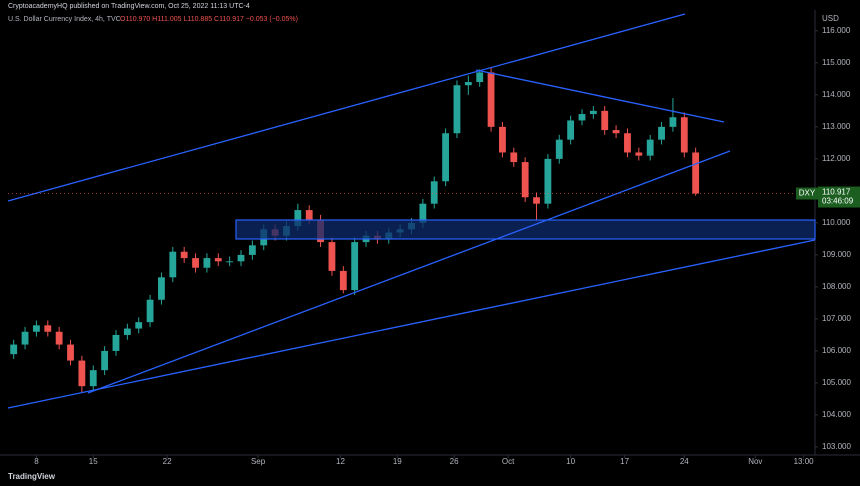  I want to click on y-tick-label: 107.000, so click(836, 318).